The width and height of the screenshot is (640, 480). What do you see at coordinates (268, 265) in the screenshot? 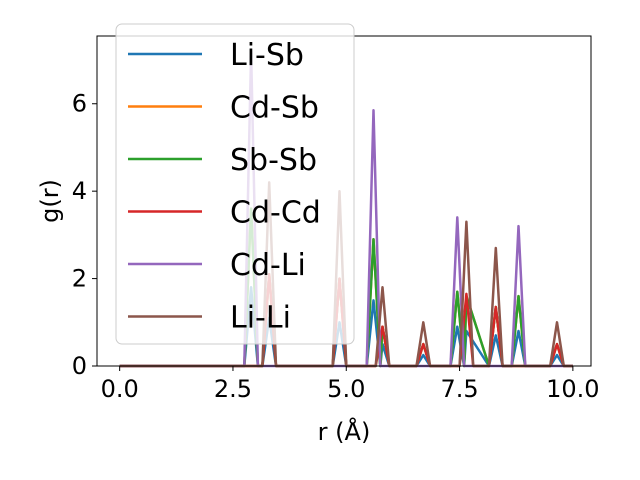
I see `legend-label: Cd-Li` at bounding box center [268, 265].